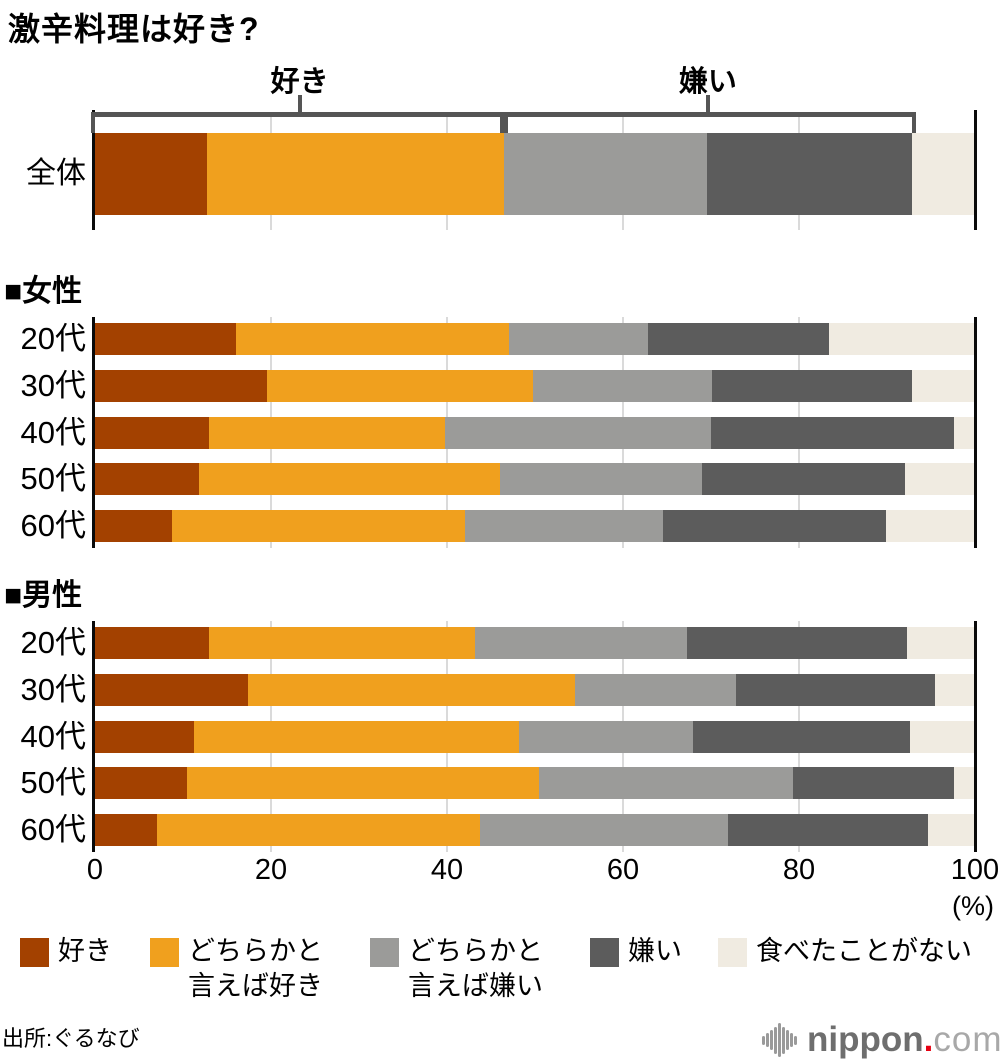  I want to click on logo-name: nippon, so click(865, 1039).